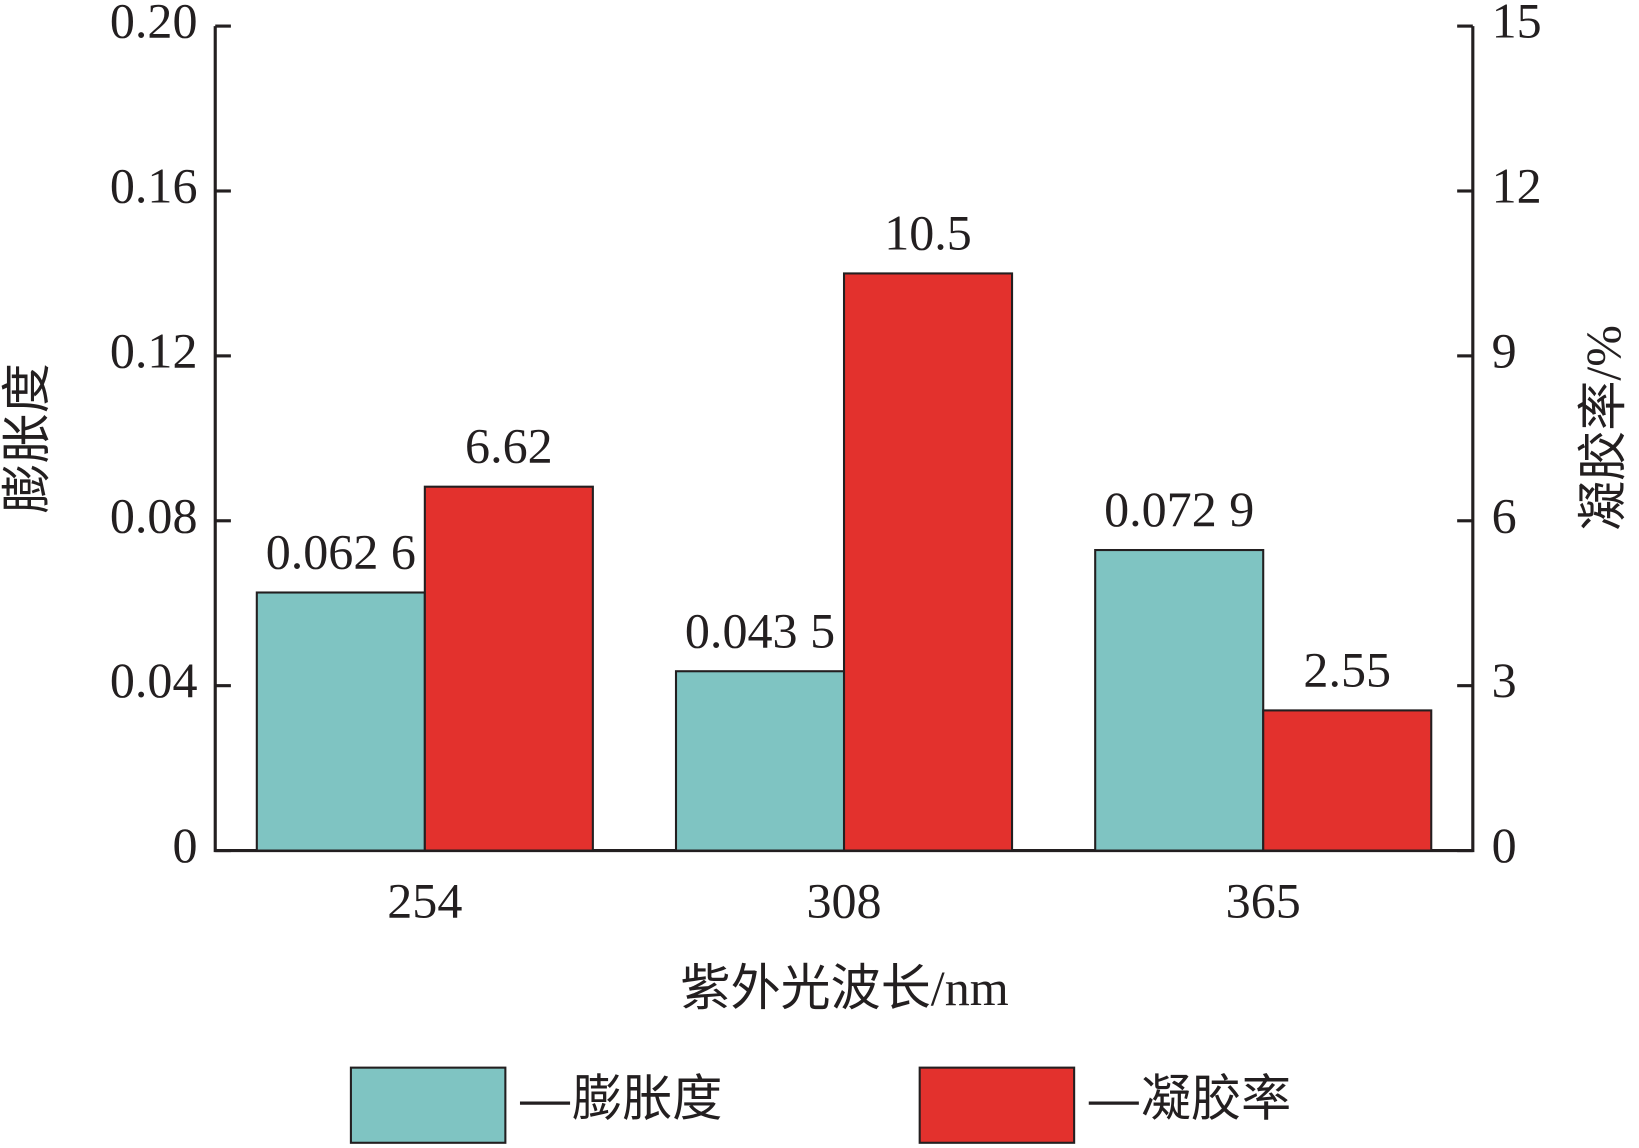  I want to click on y2-tick-label: 9, so click(1504, 350).